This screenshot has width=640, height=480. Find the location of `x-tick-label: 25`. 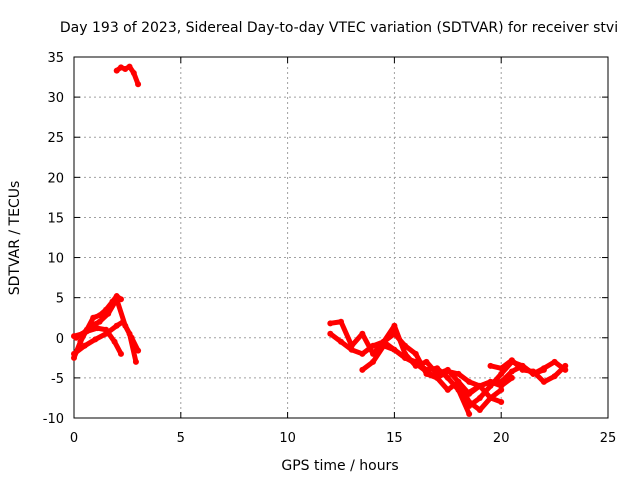

x-tick-label: 25 is located at coordinates (608, 438).